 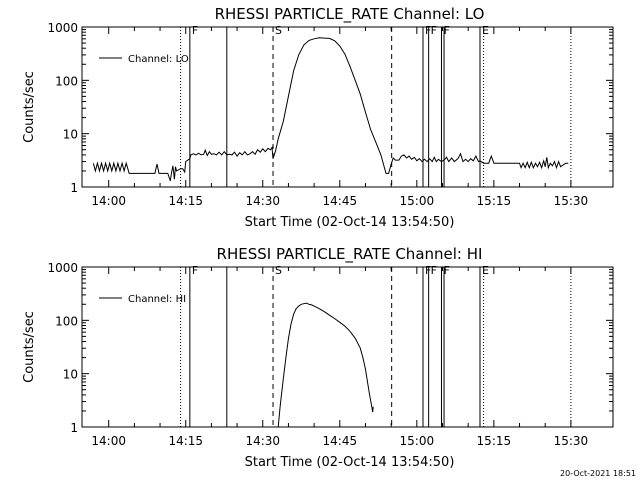 I want to click on series-line, so click(x=325, y=365).